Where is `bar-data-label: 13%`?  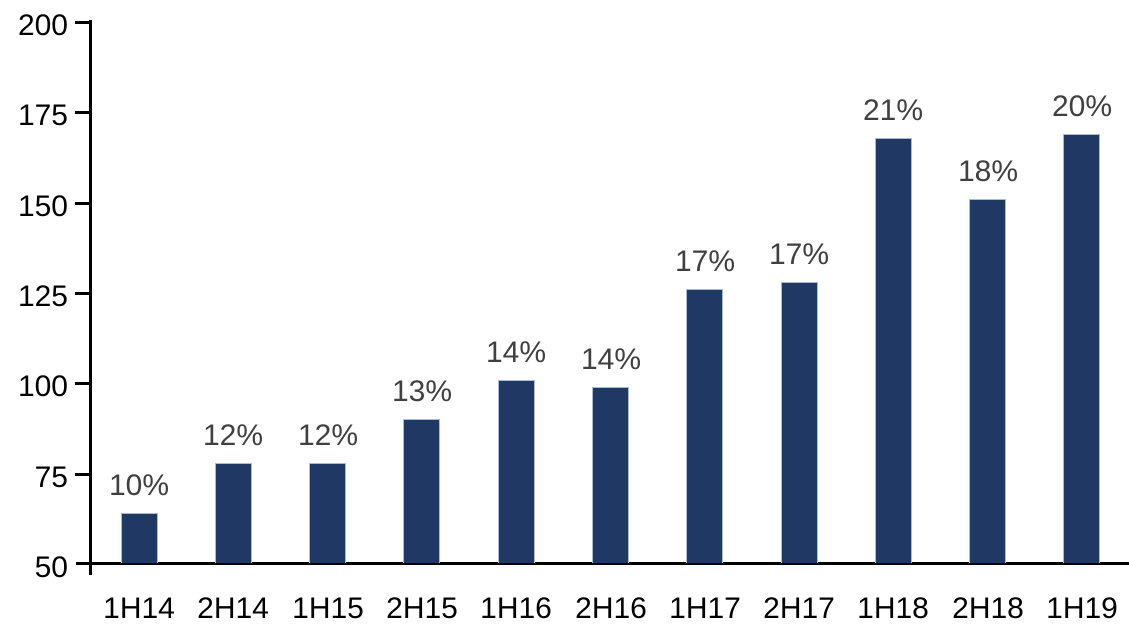
bar-data-label: 13% is located at coordinates (422, 391).